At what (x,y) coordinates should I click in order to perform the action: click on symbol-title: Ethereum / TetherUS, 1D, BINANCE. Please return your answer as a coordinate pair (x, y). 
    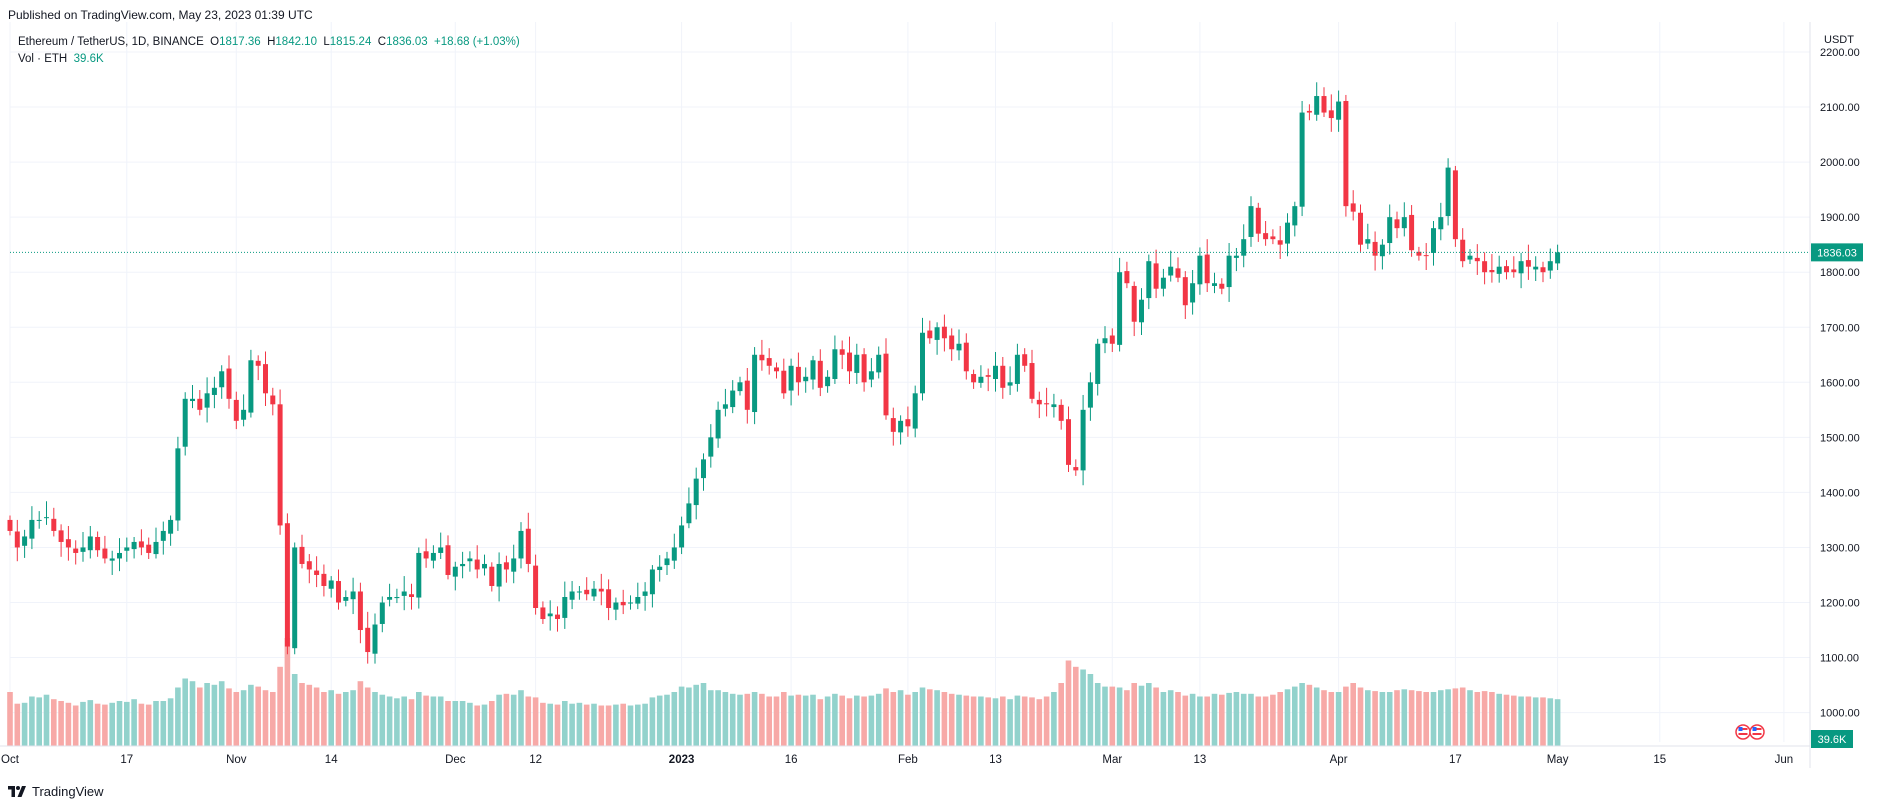
    Looking at the image, I should click on (111, 42).